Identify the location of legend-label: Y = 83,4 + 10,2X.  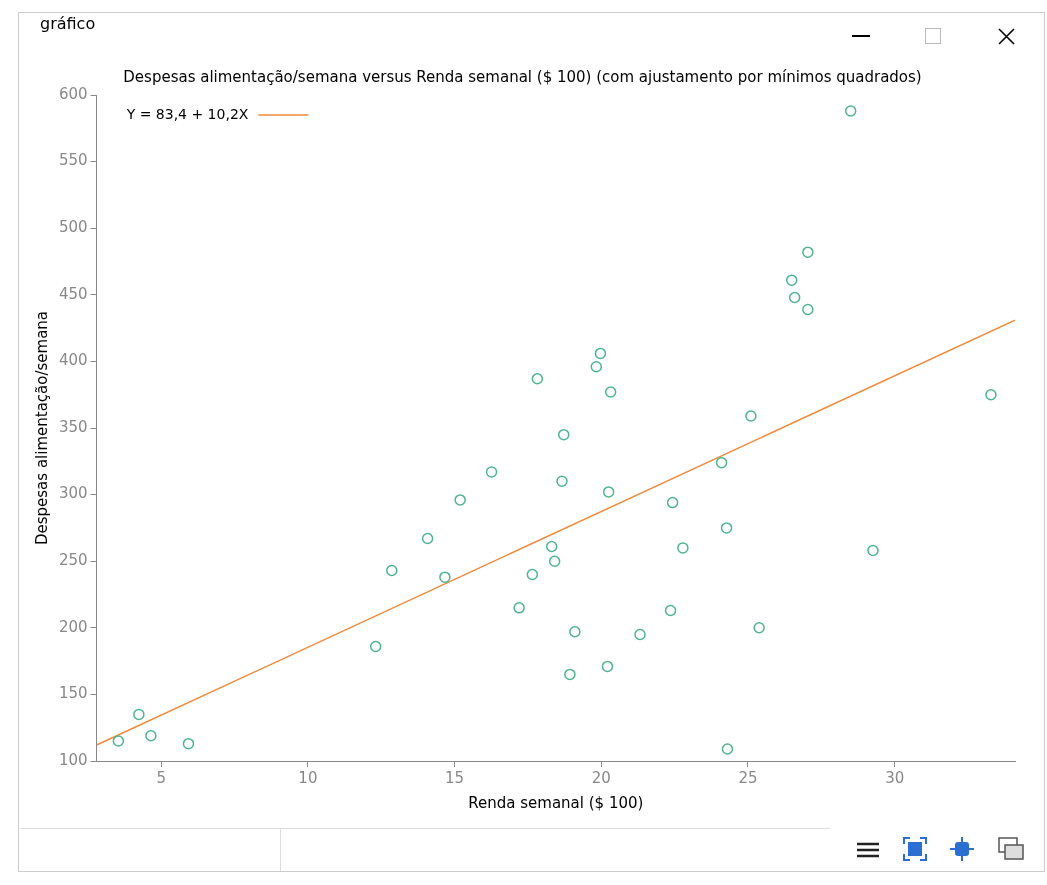
(187, 113).